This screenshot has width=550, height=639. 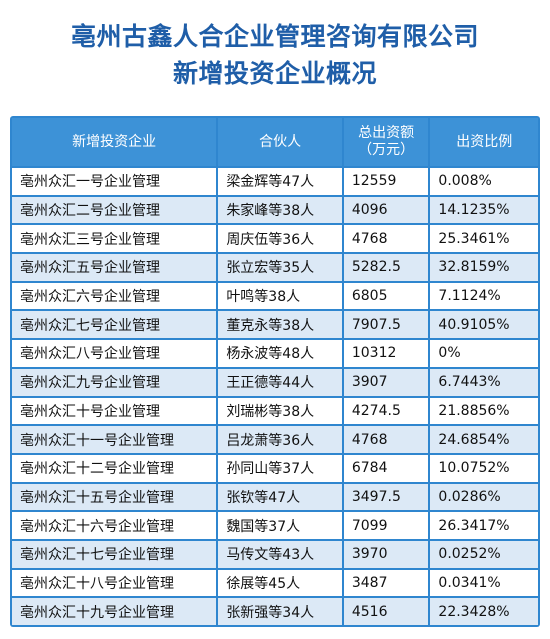 I want to click on cell-amount: 3970, so click(x=386, y=554).